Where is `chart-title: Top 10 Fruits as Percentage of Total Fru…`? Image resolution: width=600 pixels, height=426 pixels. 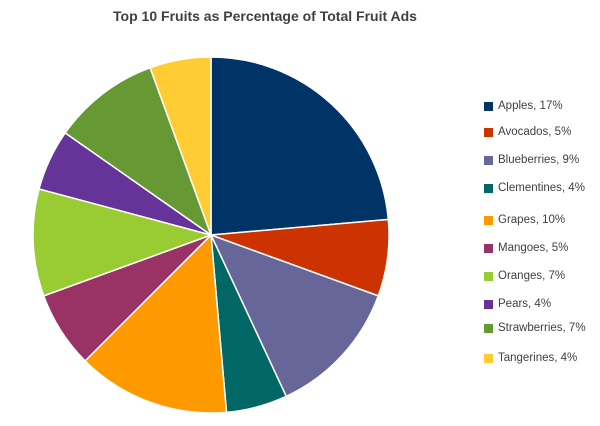
chart-title: Top 10 Fruits as Percentage of Total Fru… is located at coordinates (265, 16).